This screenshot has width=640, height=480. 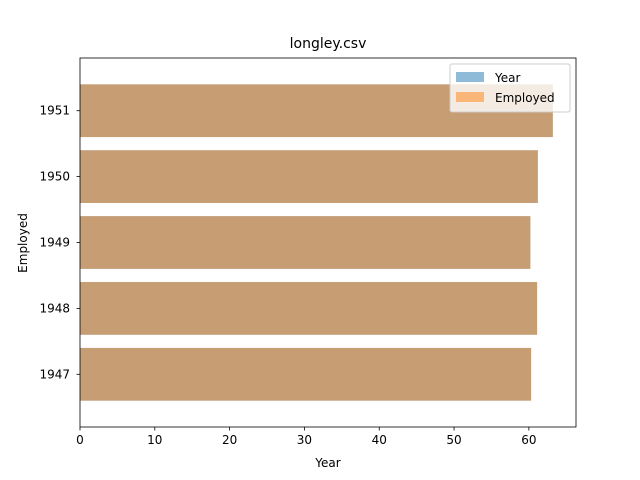 I want to click on y-tick-label: 1947, so click(x=54, y=374).